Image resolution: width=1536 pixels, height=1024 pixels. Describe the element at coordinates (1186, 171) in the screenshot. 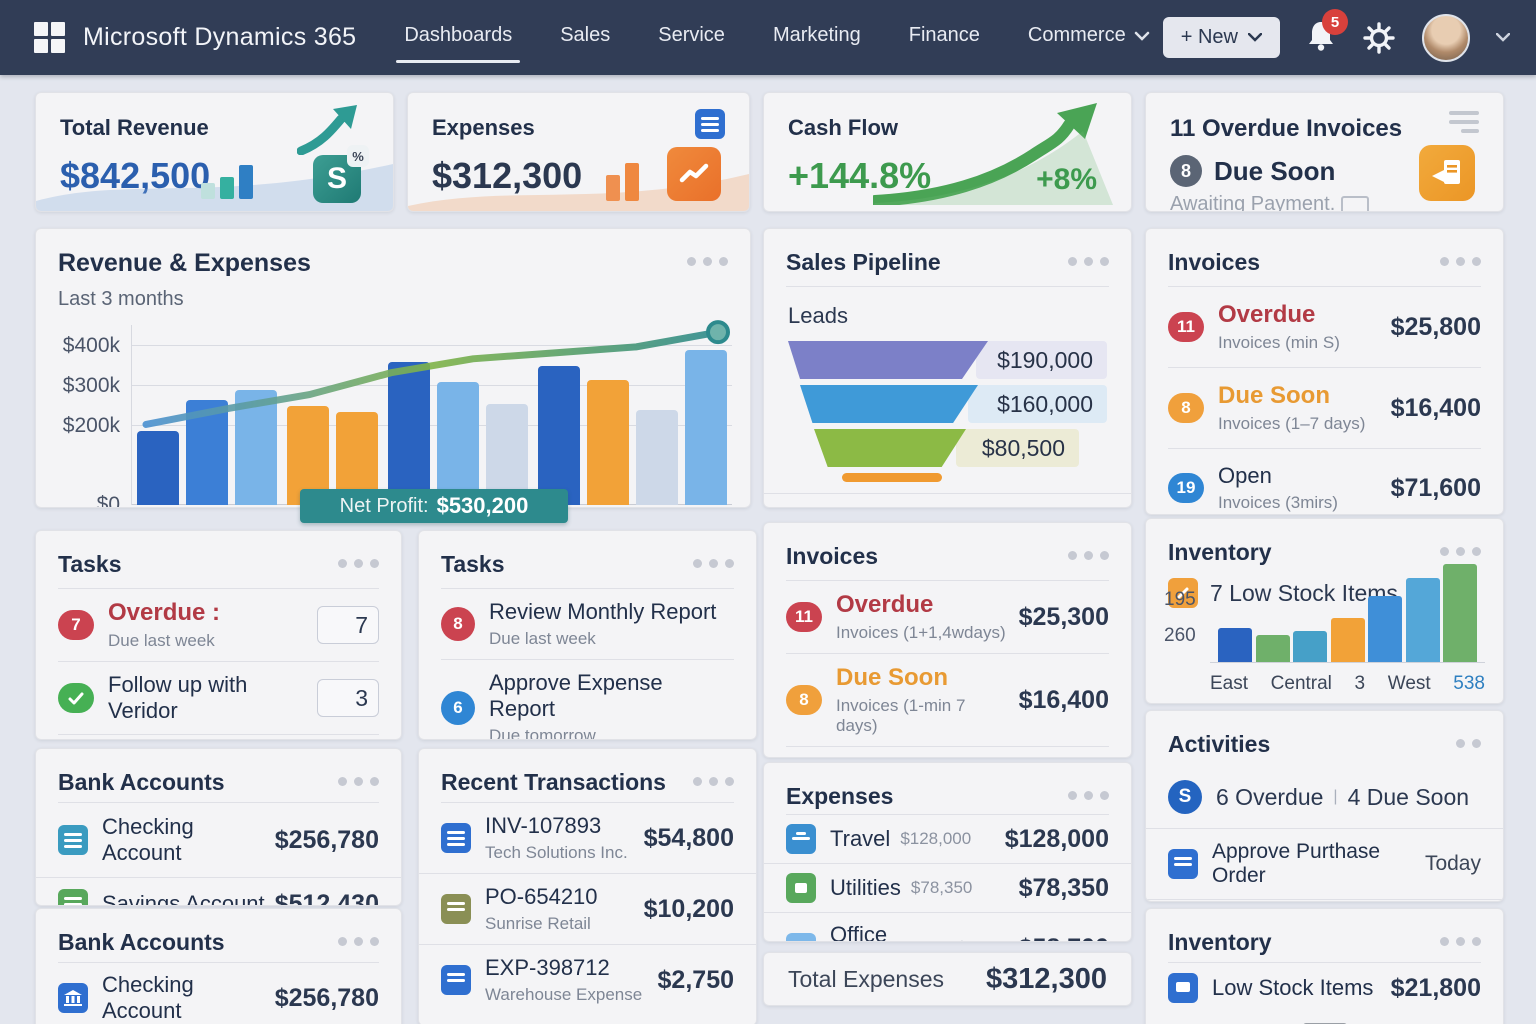

I see `due-soon-count-badge: 8` at that location.